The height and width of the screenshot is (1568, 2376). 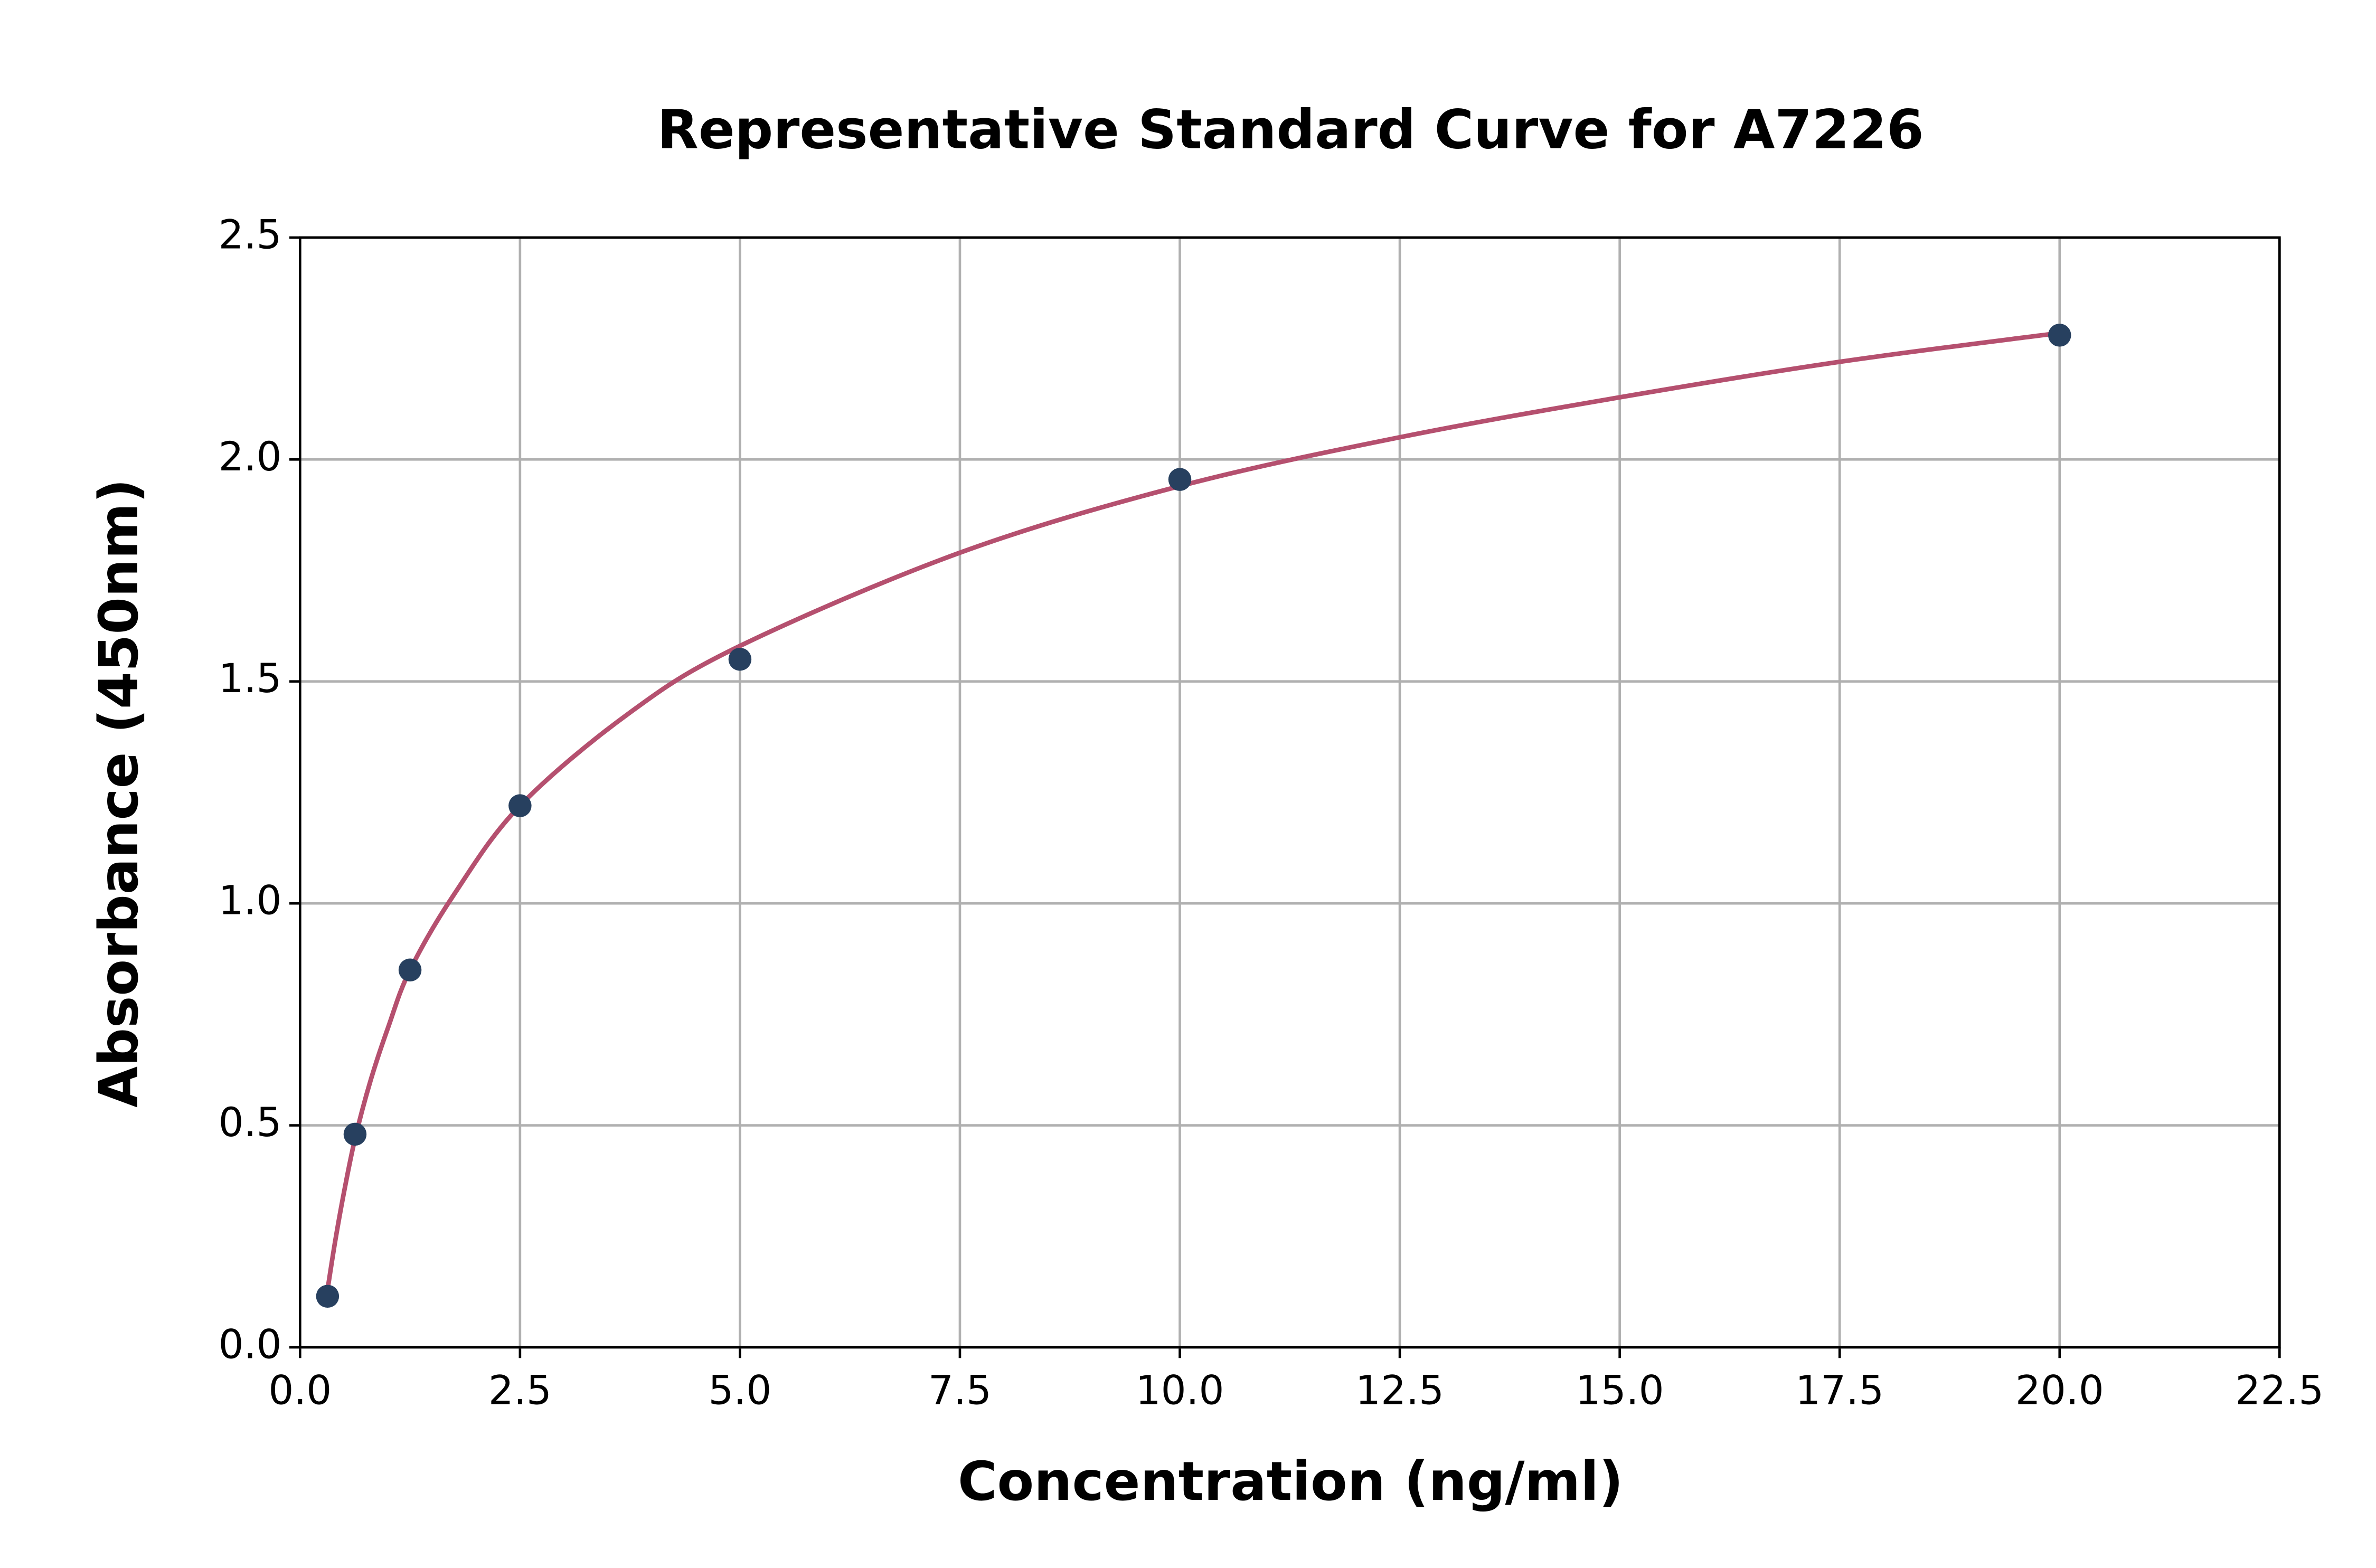 I want to click on x-tick-label: 10.0, so click(x=1180, y=1390).